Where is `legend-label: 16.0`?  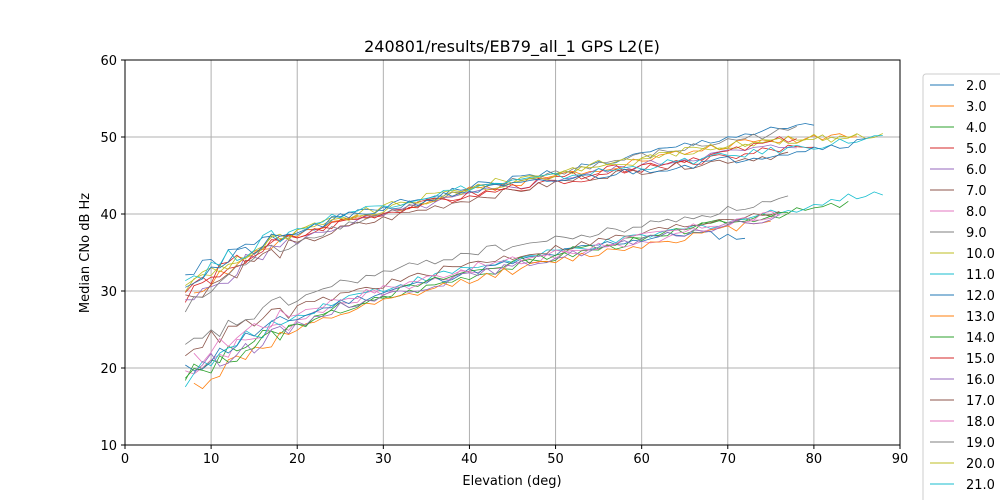 legend-label: 16.0 is located at coordinates (980, 380).